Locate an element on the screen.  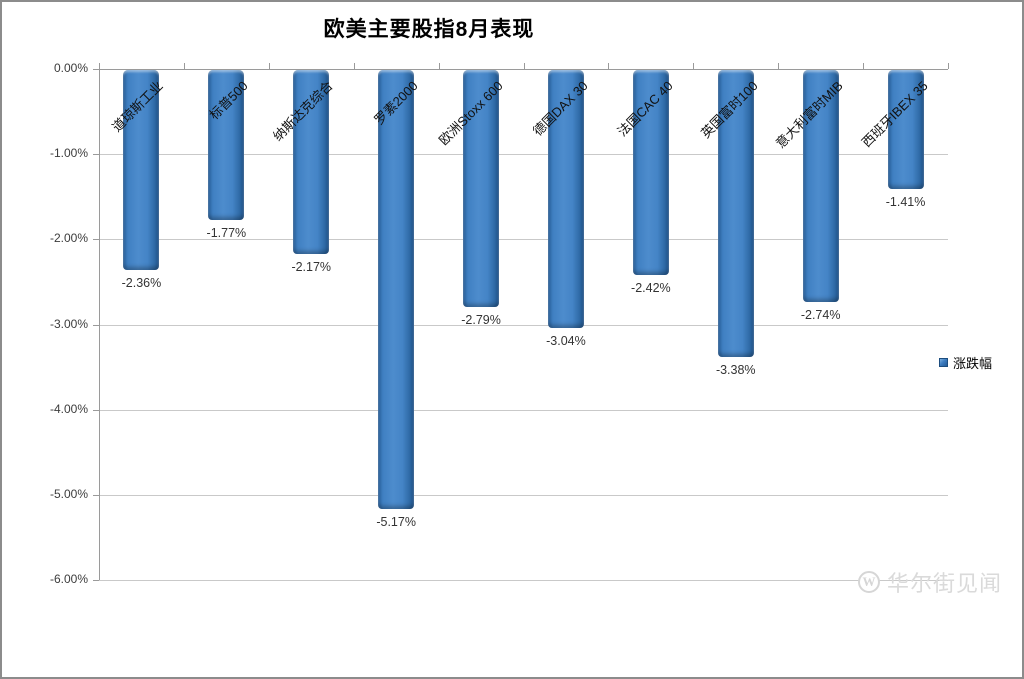
y-axis-label: -4.00% is located at coordinates (68, 408).